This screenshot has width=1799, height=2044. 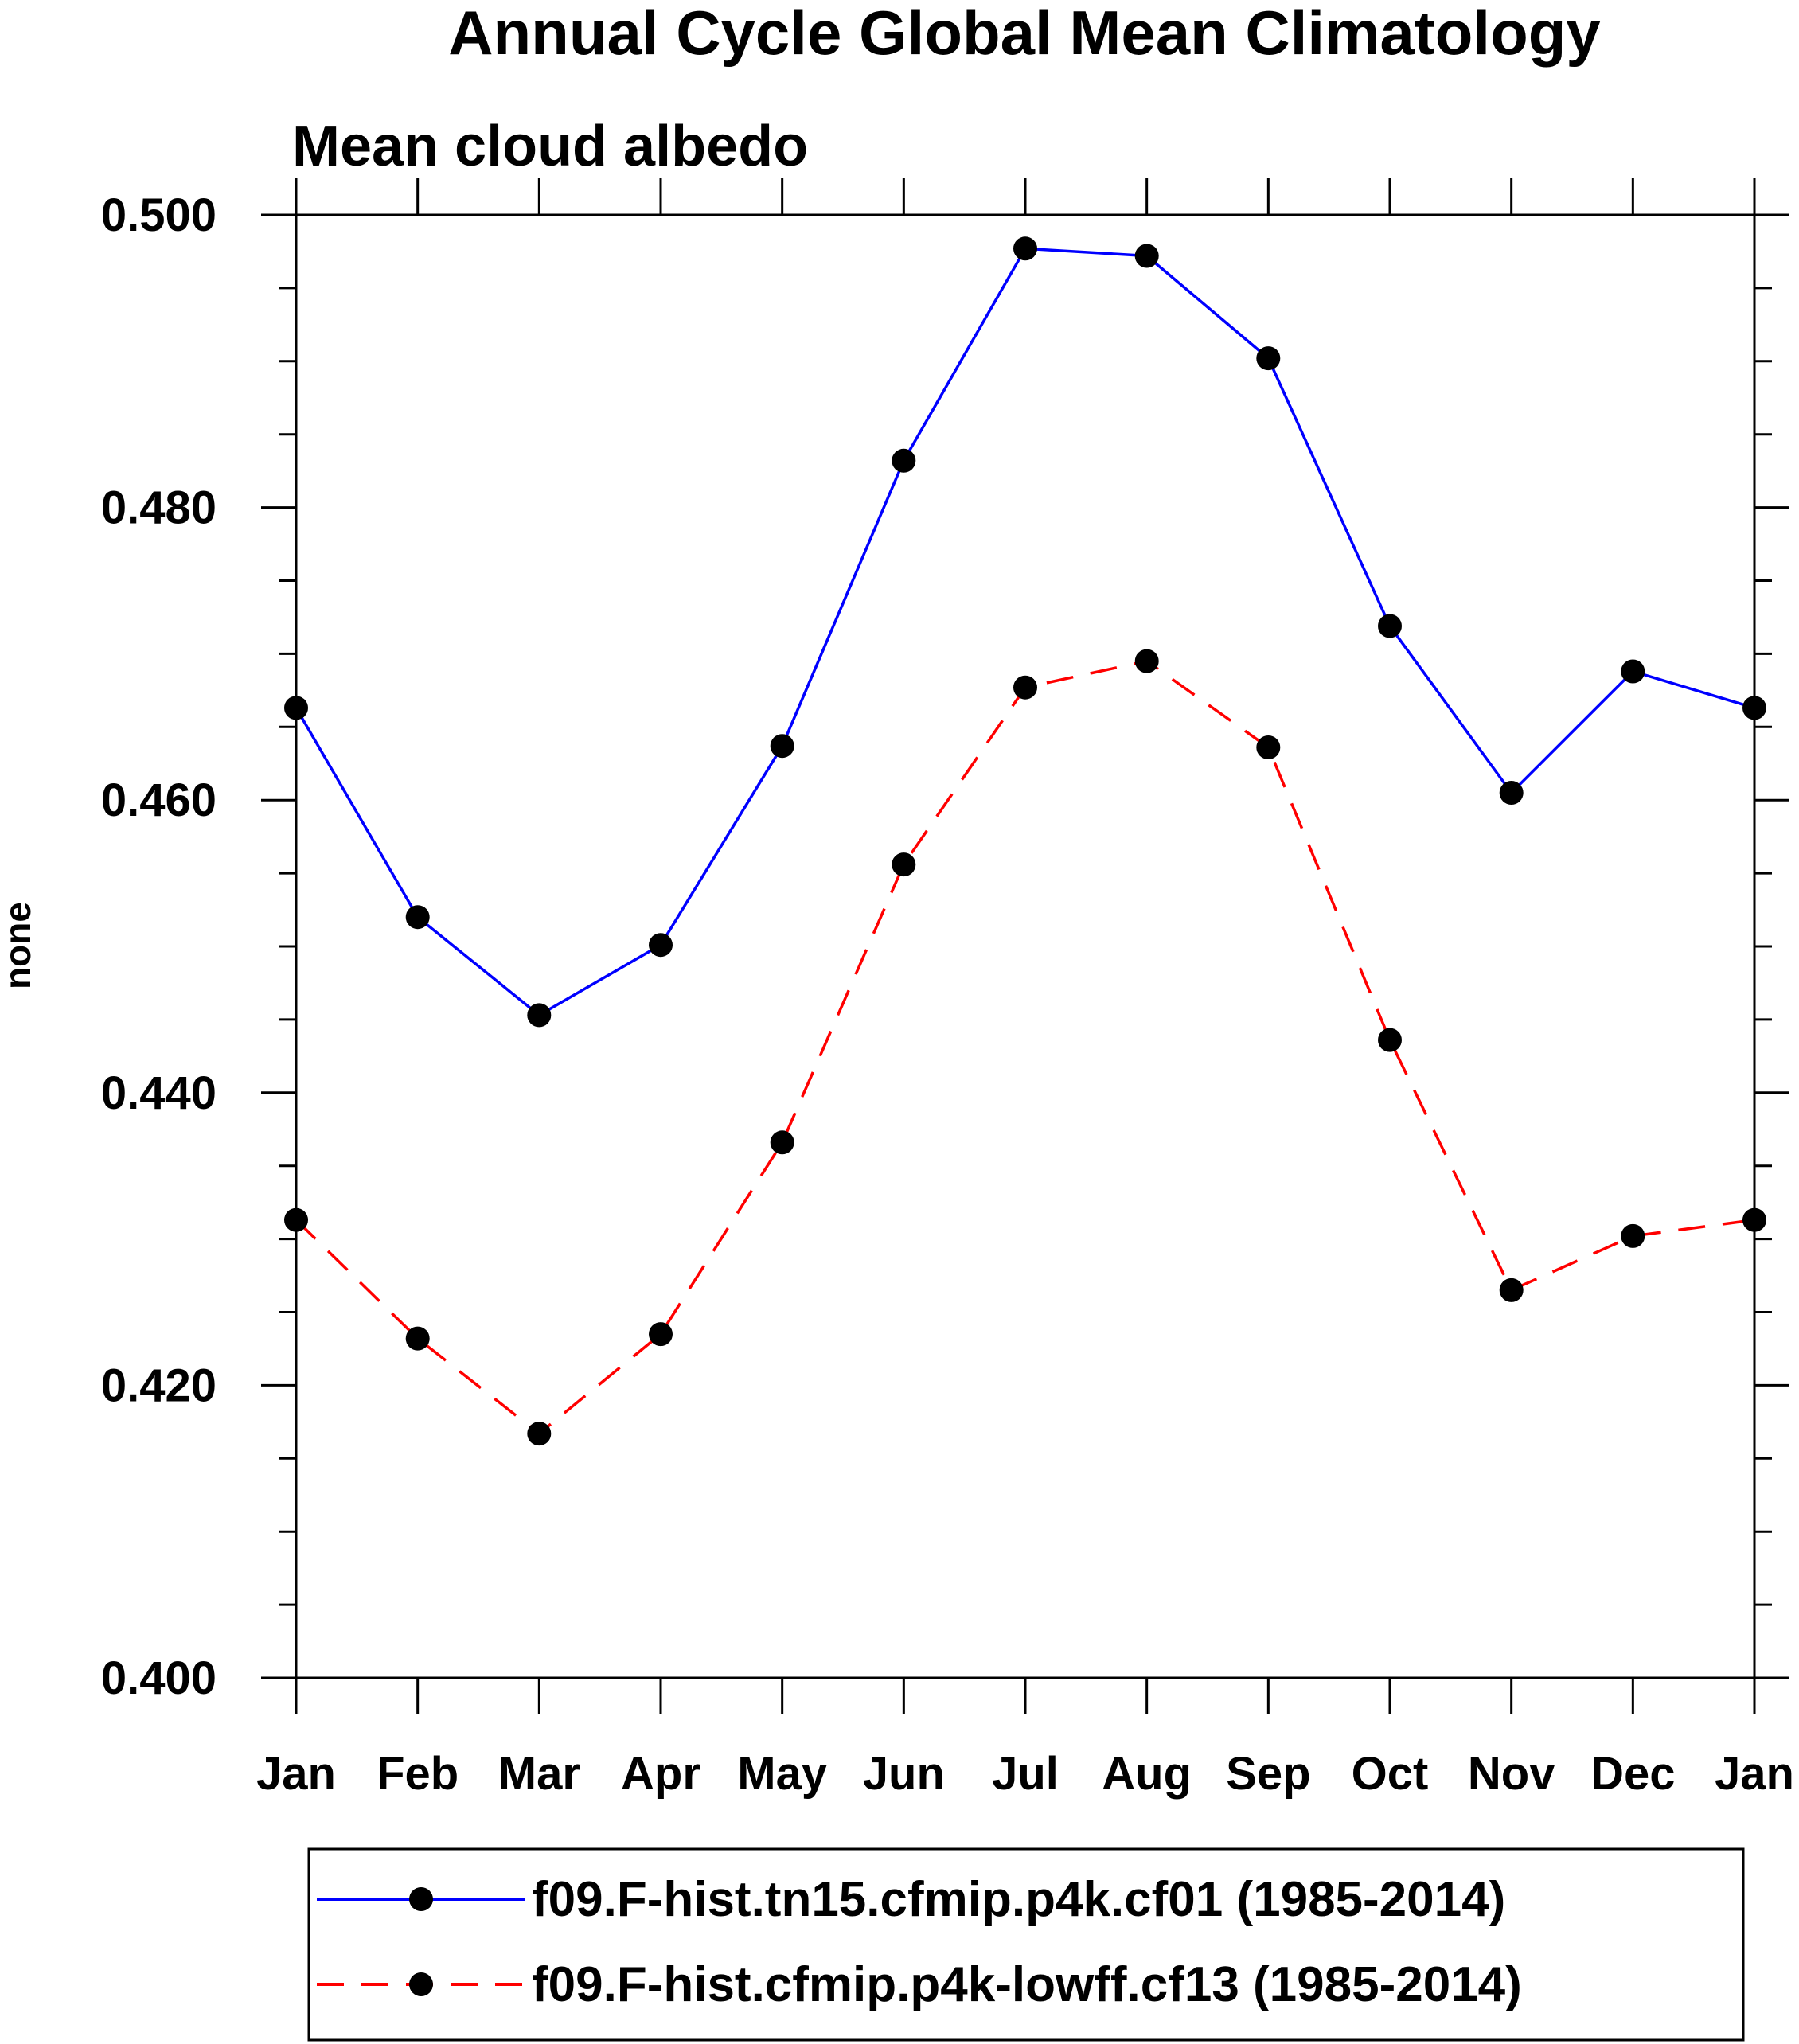 What do you see at coordinates (539, 1774) in the screenshot?
I see `x-tick-label: Mar` at bounding box center [539, 1774].